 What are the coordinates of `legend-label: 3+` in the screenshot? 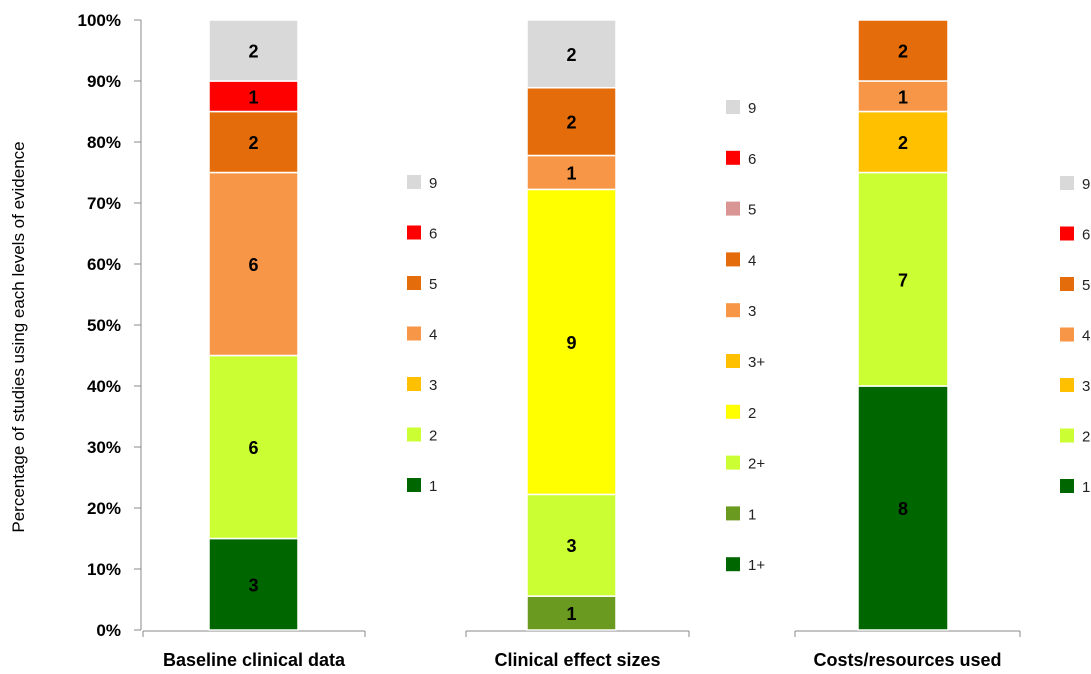 It's located at (756, 362).